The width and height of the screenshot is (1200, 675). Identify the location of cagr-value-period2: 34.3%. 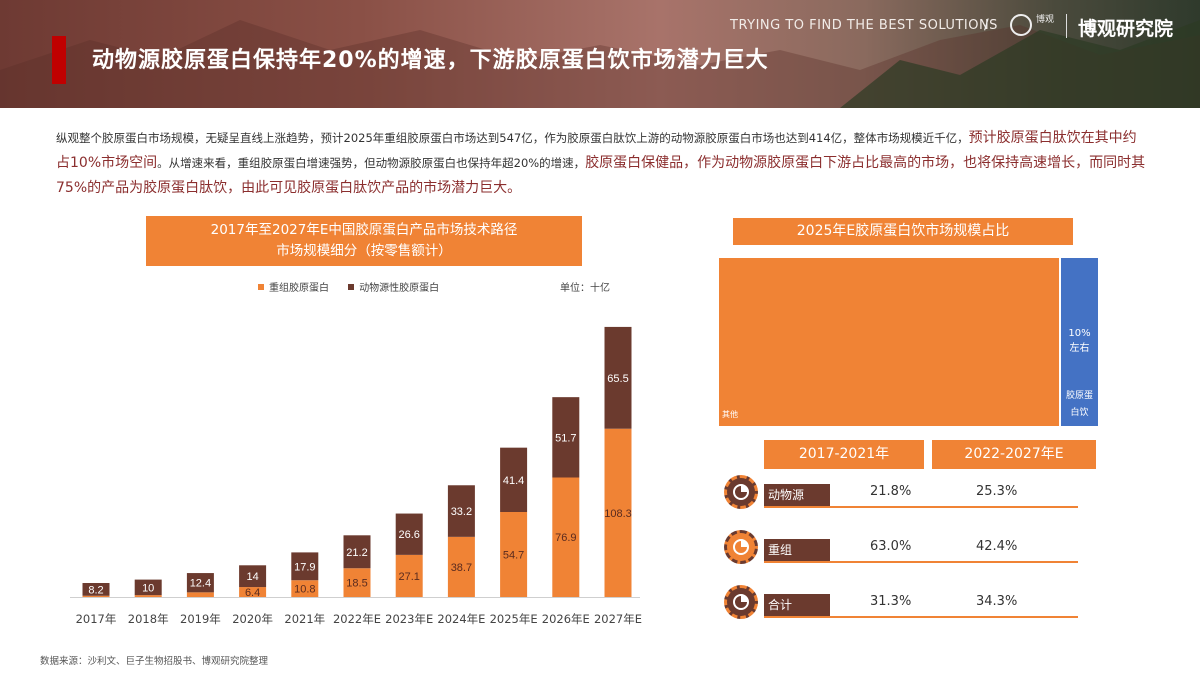
(997, 601).